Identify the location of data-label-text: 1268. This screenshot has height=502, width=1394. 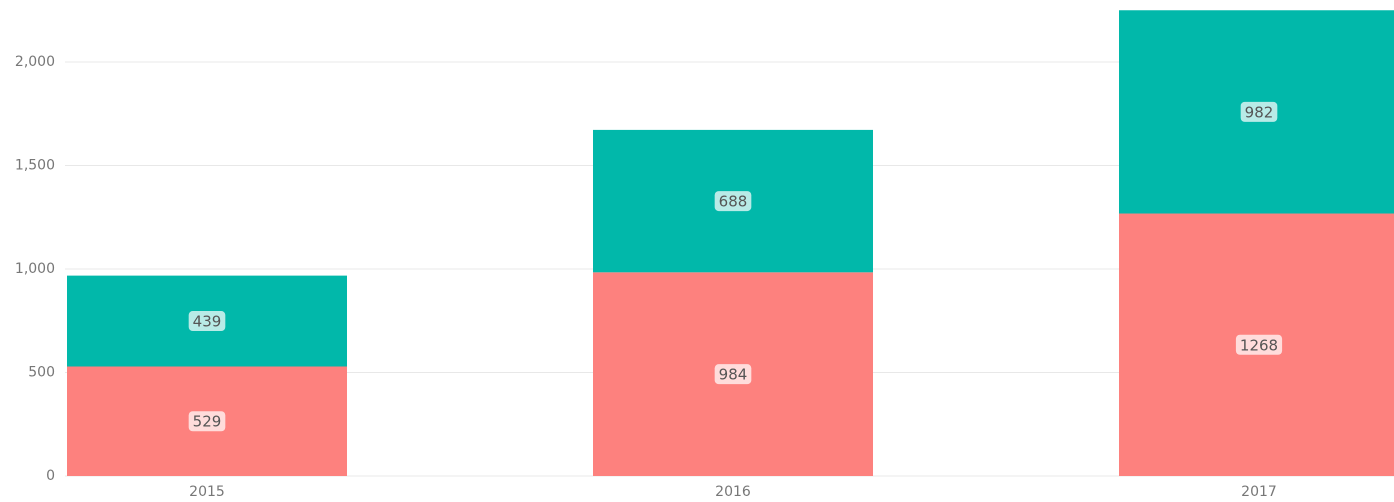
(1259, 345).